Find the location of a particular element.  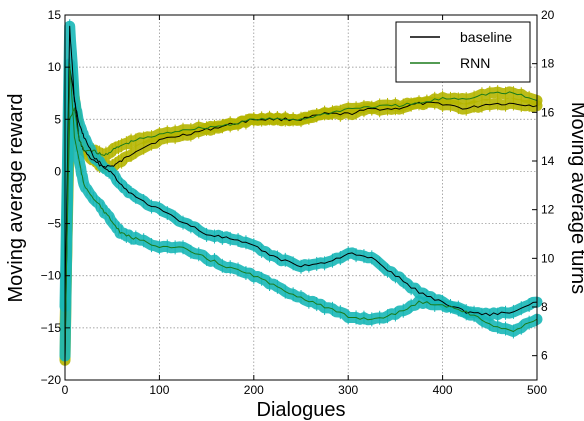

x-tick-label: 400 is located at coordinates (443, 390).